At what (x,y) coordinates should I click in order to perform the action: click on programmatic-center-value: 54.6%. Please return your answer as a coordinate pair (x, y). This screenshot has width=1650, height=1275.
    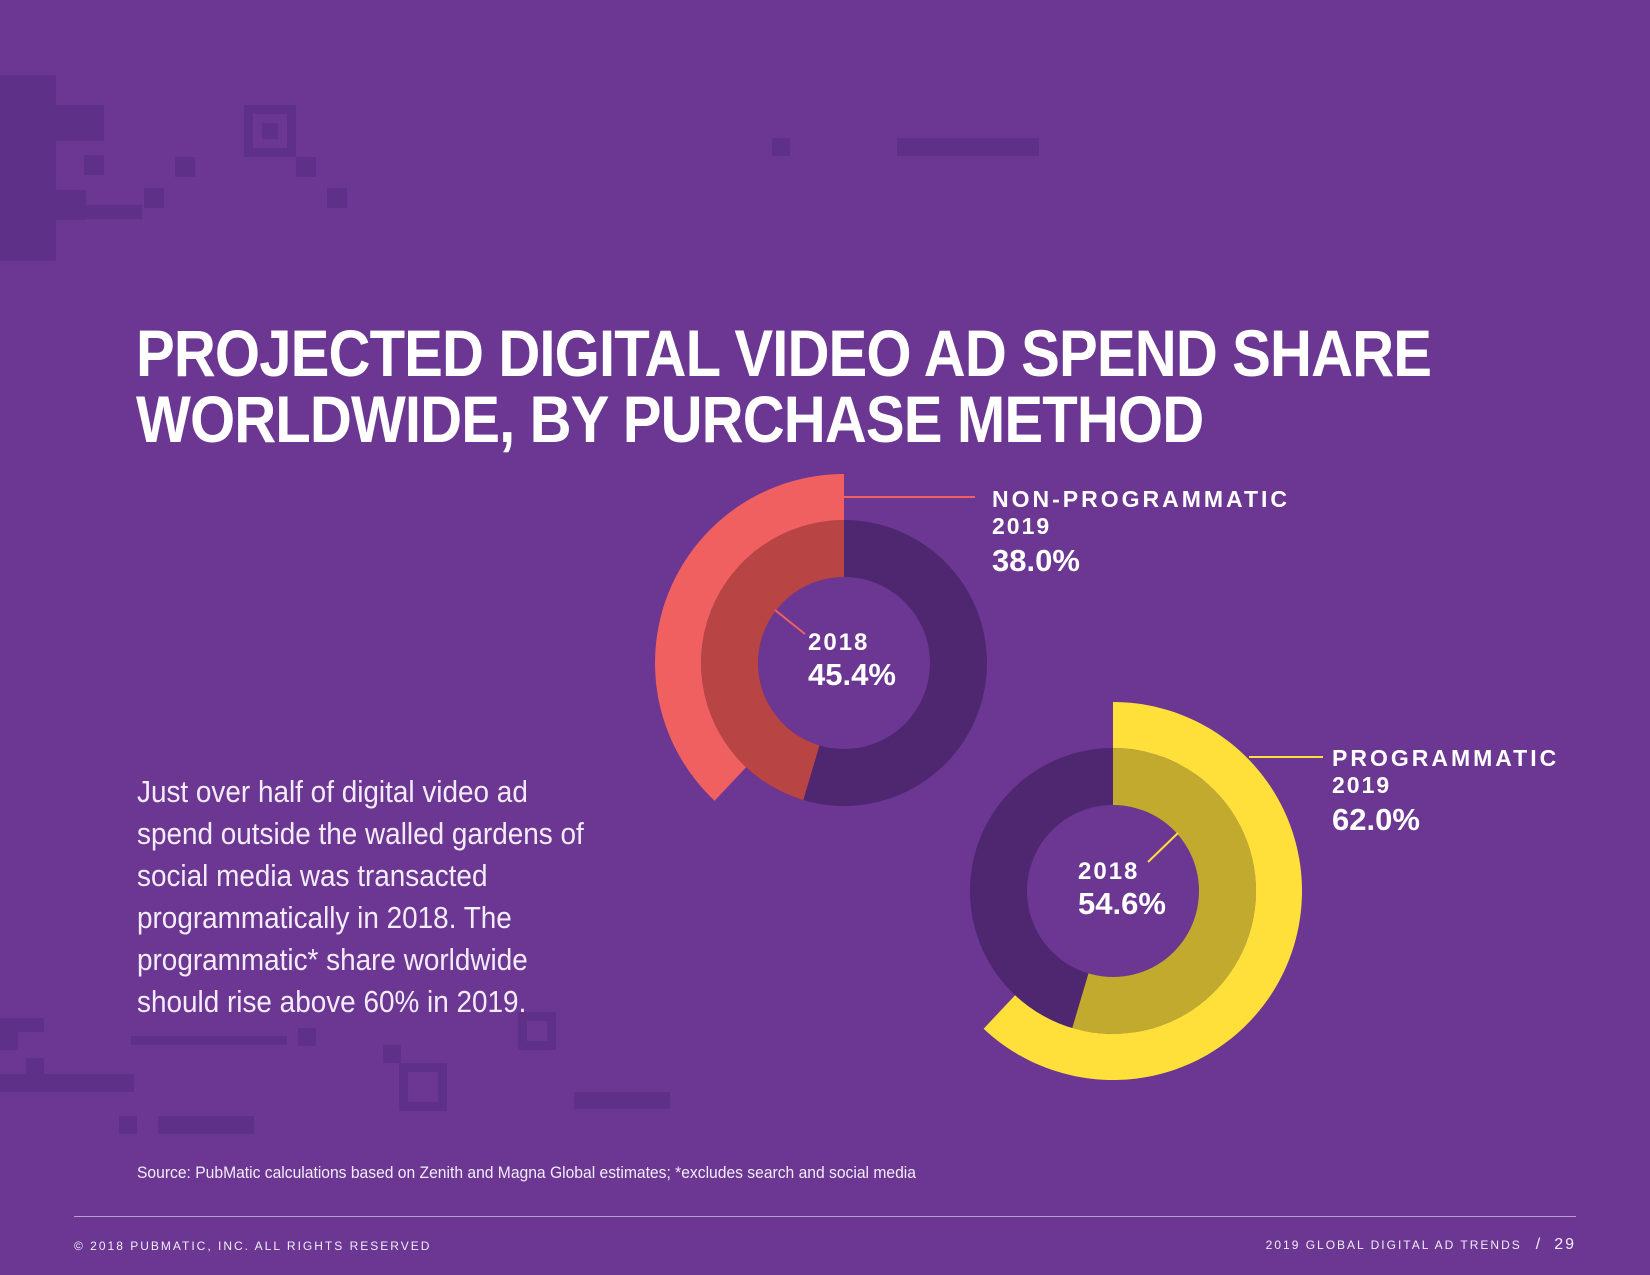
    Looking at the image, I should click on (1122, 903).